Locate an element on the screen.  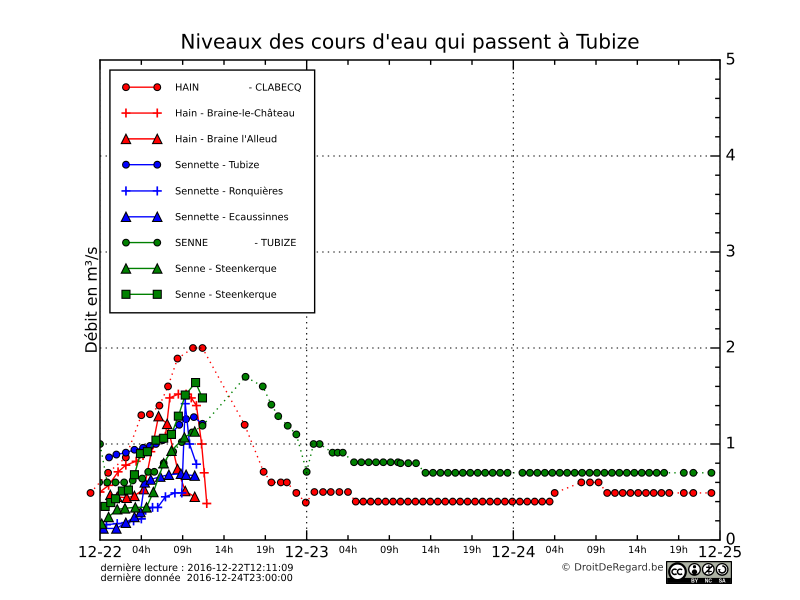
svg-text: BY is located at coordinates (695, 581).